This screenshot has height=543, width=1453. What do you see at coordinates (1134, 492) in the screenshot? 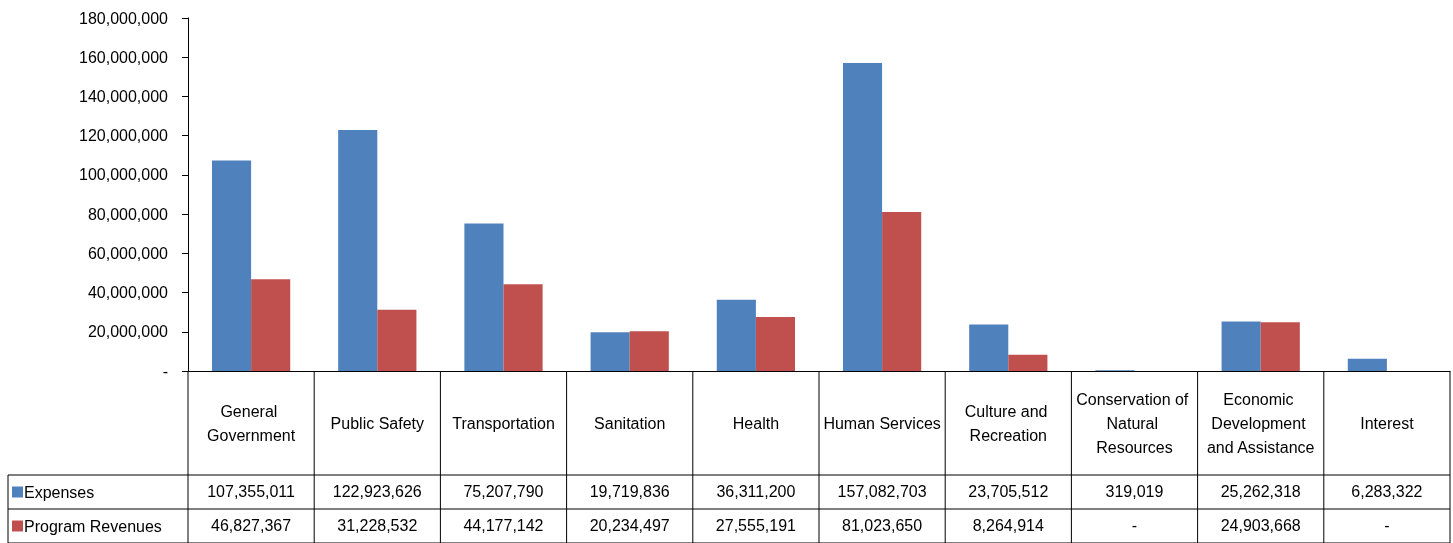
I see `data-label: 319,019` at bounding box center [1134, 492].